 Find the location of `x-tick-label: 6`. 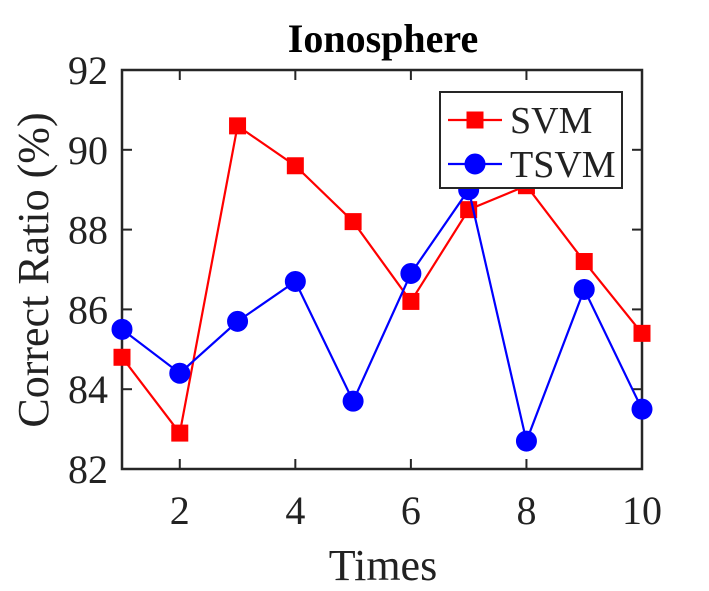

x-tick-label: 6 is located at coordinates (411, 510).